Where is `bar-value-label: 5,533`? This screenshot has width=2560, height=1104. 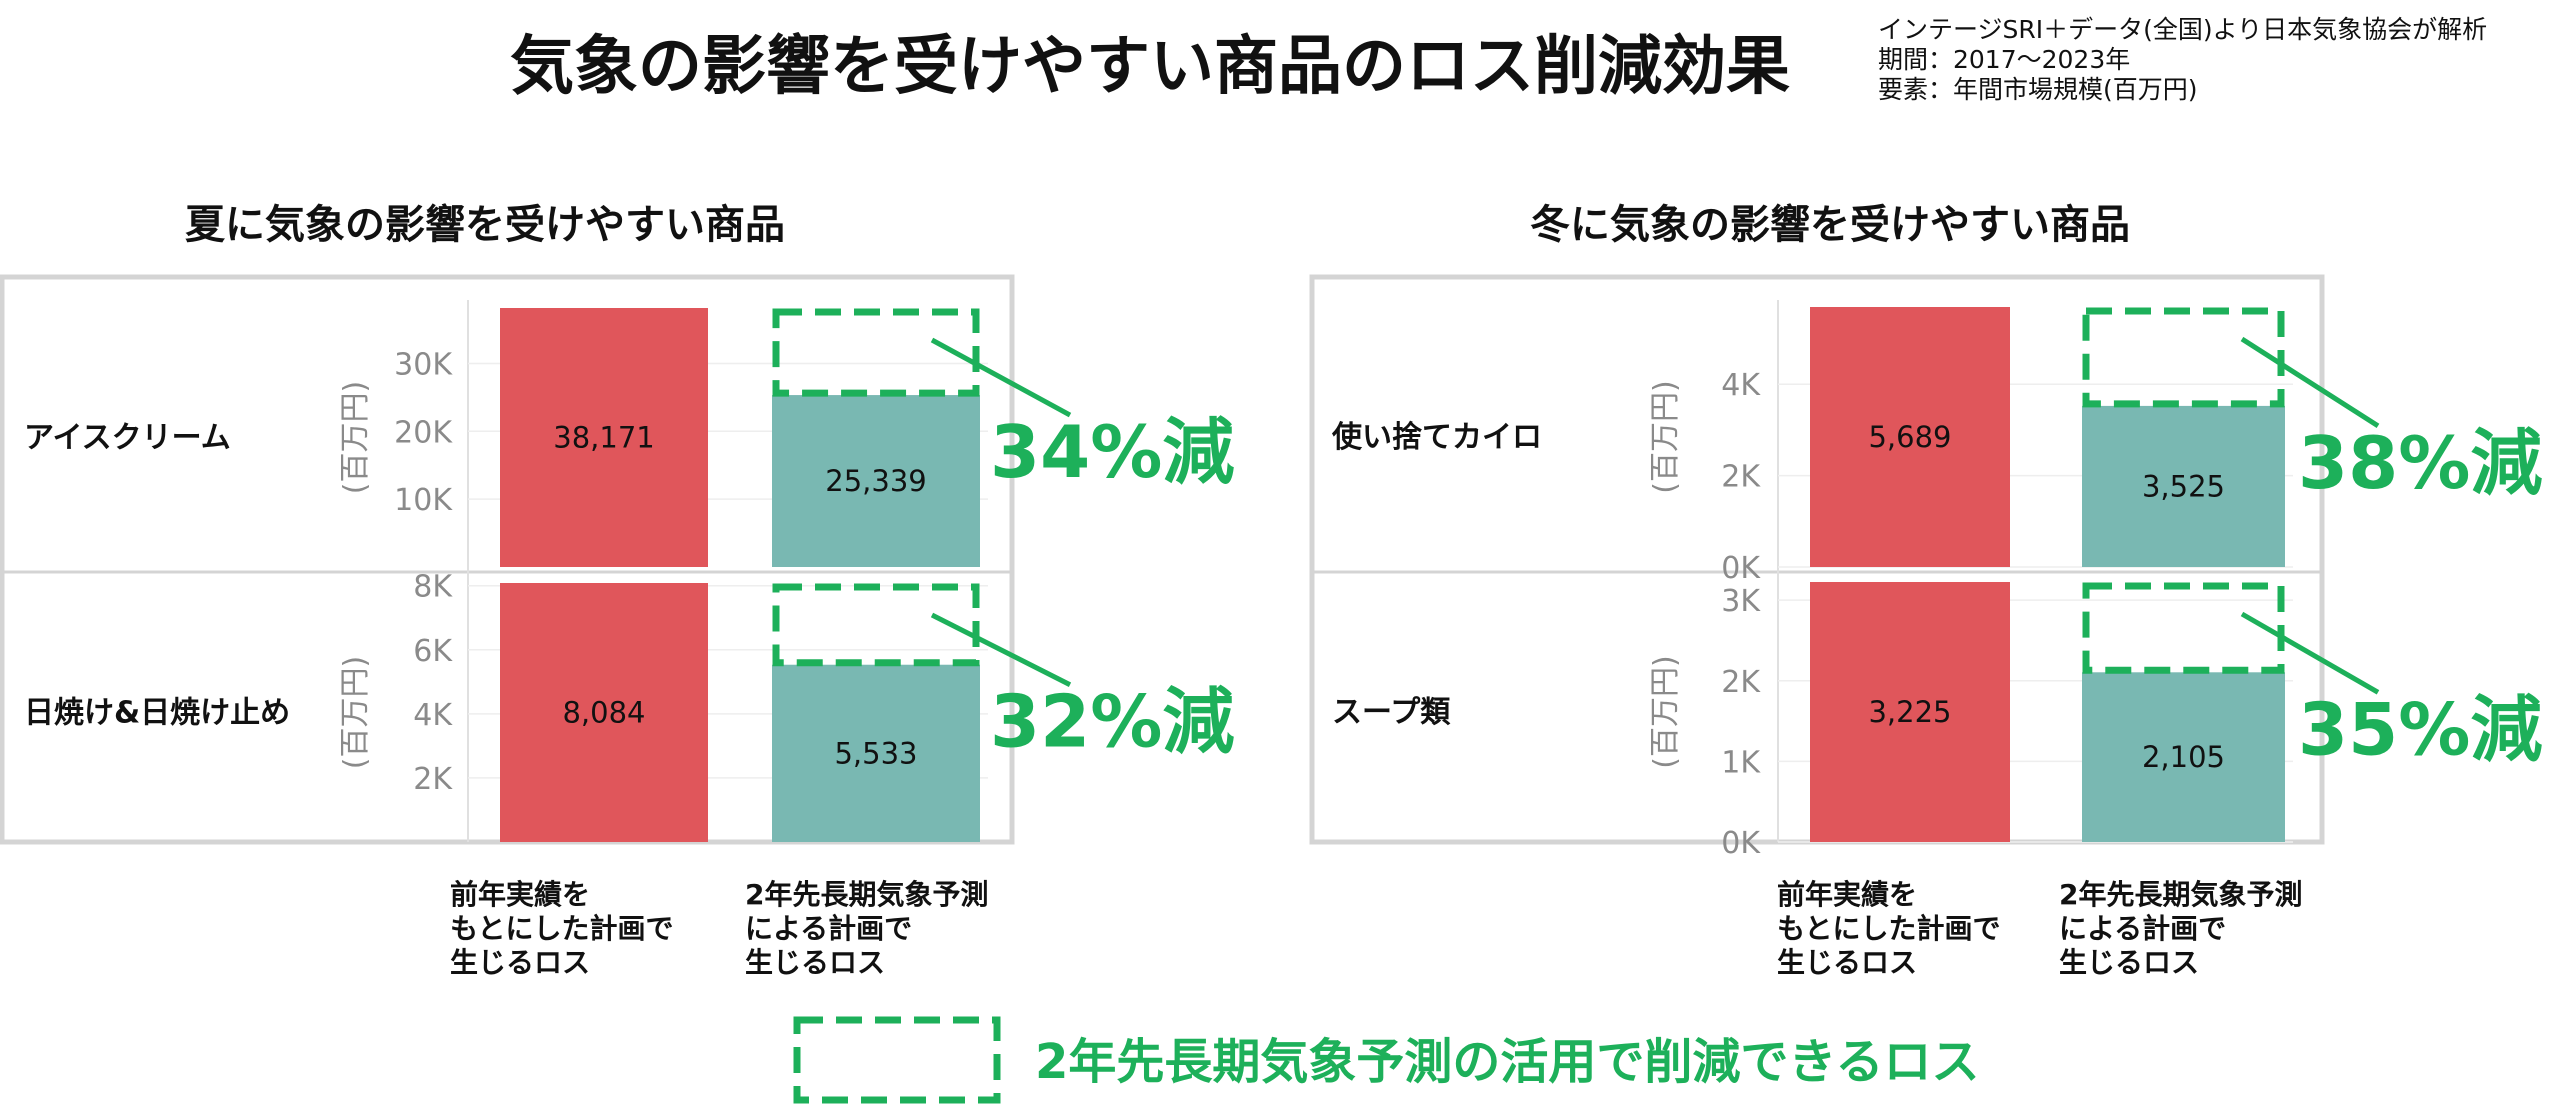
bar-value-label: 5,533 is located at coordinates (875, 753).